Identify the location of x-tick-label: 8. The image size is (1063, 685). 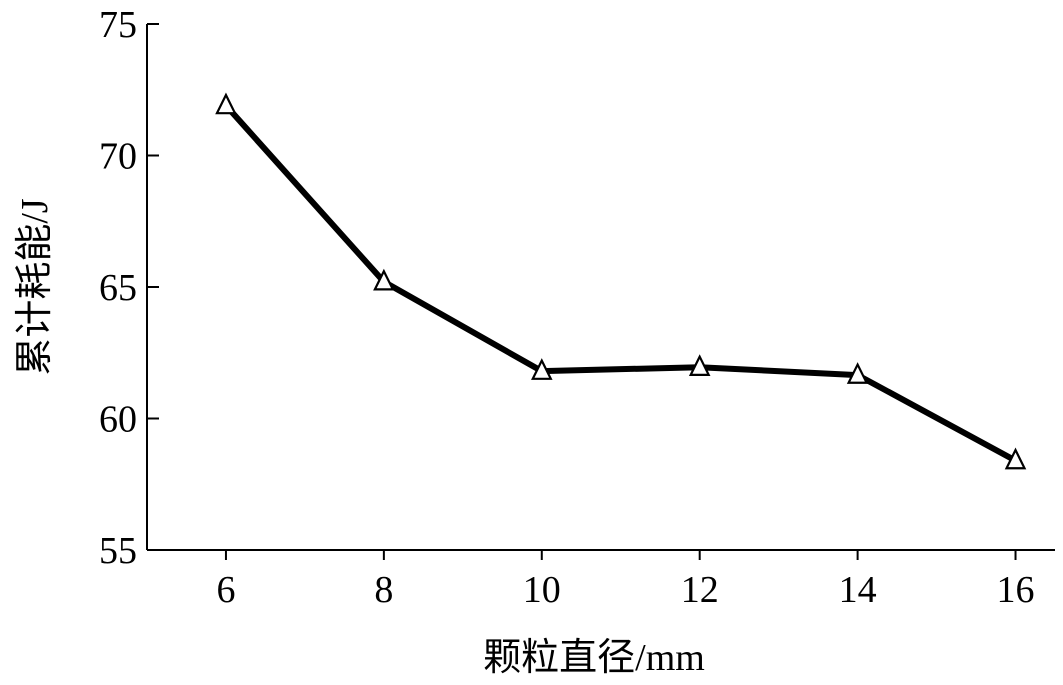
(383, 590).